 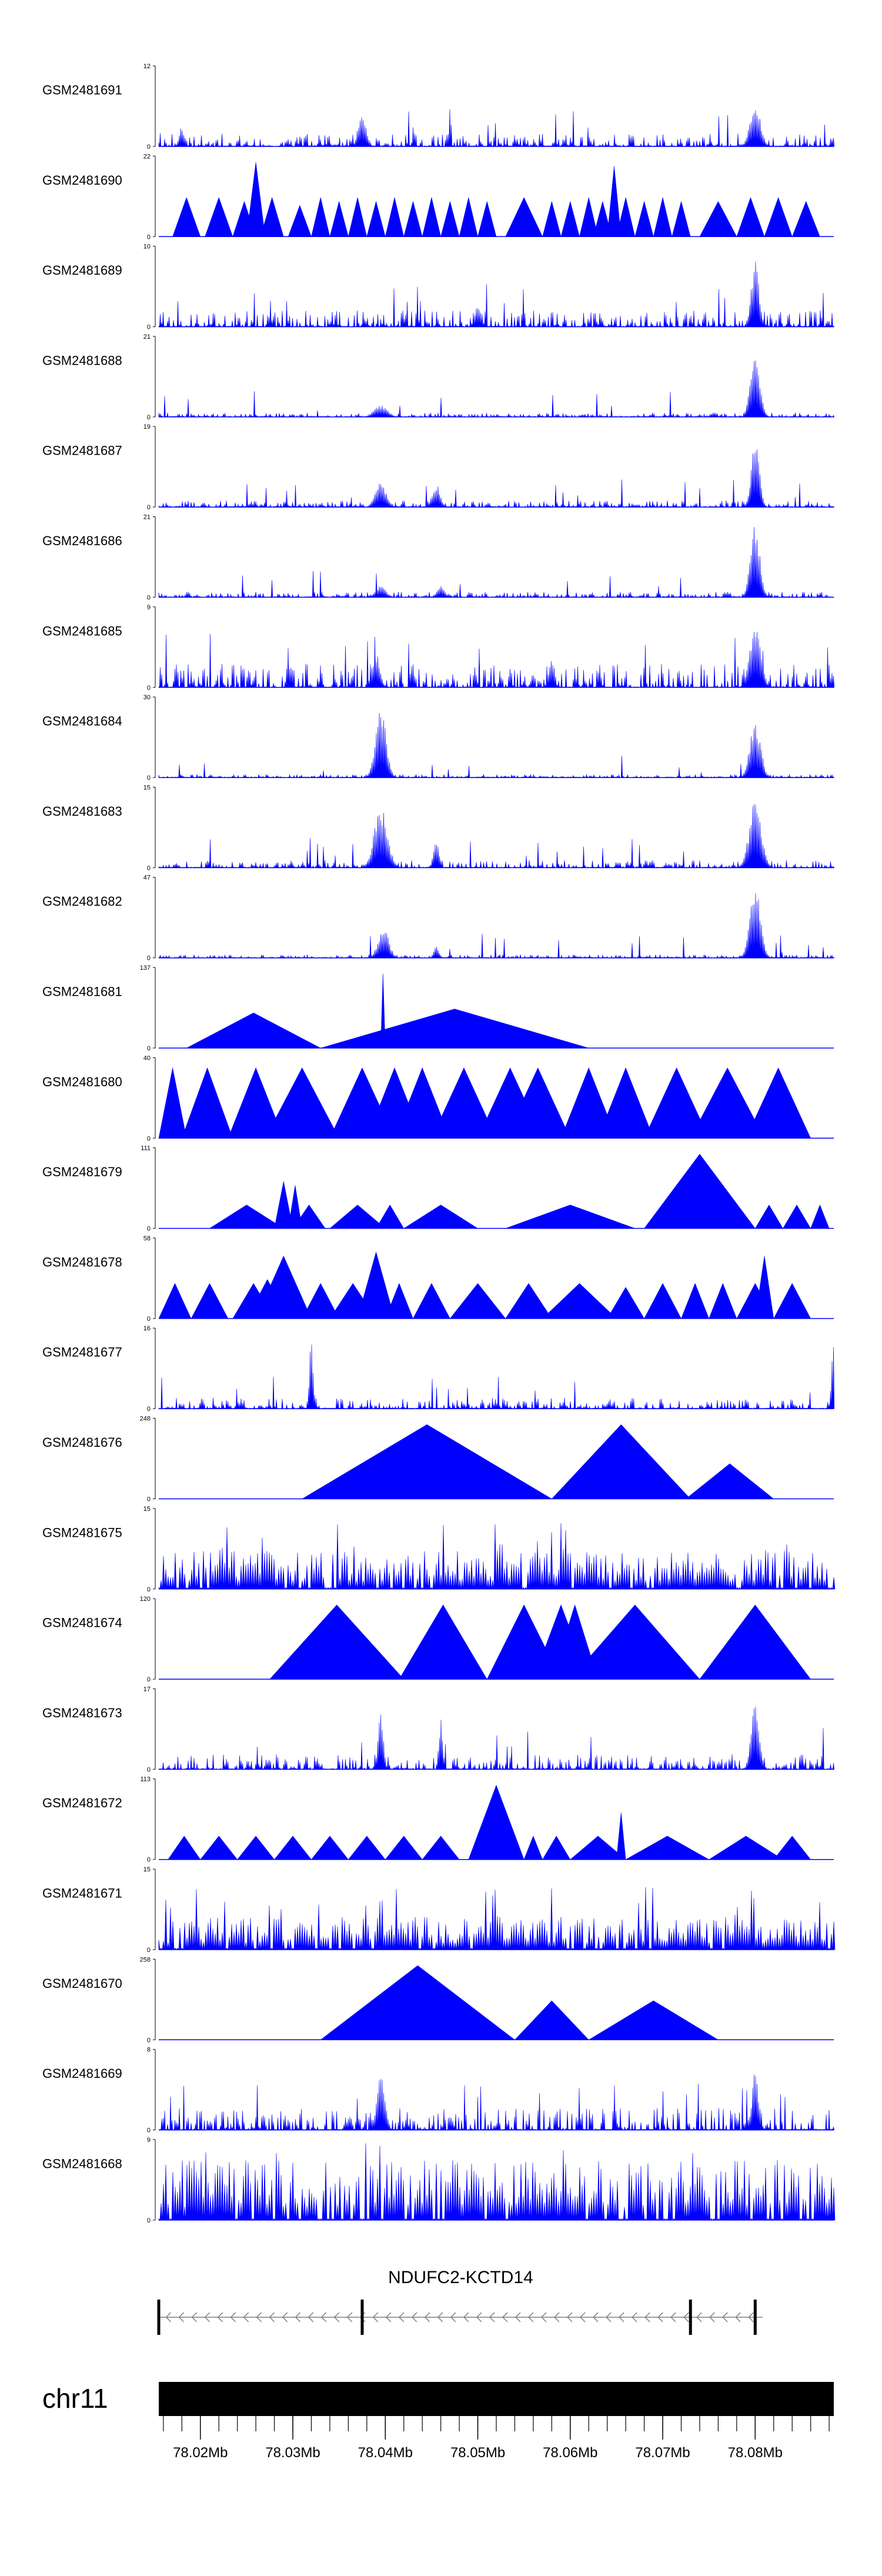 I want to click on track-label: GSM2481678, so click(x=82, y=1261).